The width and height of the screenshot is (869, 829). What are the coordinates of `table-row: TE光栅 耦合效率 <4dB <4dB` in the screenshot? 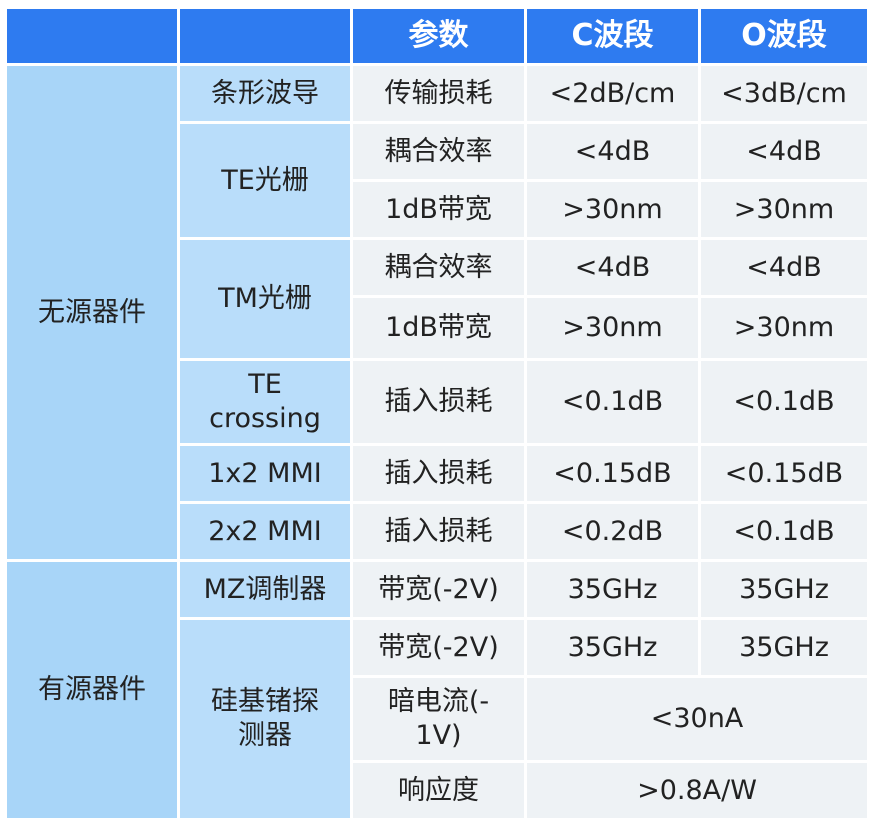 It's located at (437, 180).